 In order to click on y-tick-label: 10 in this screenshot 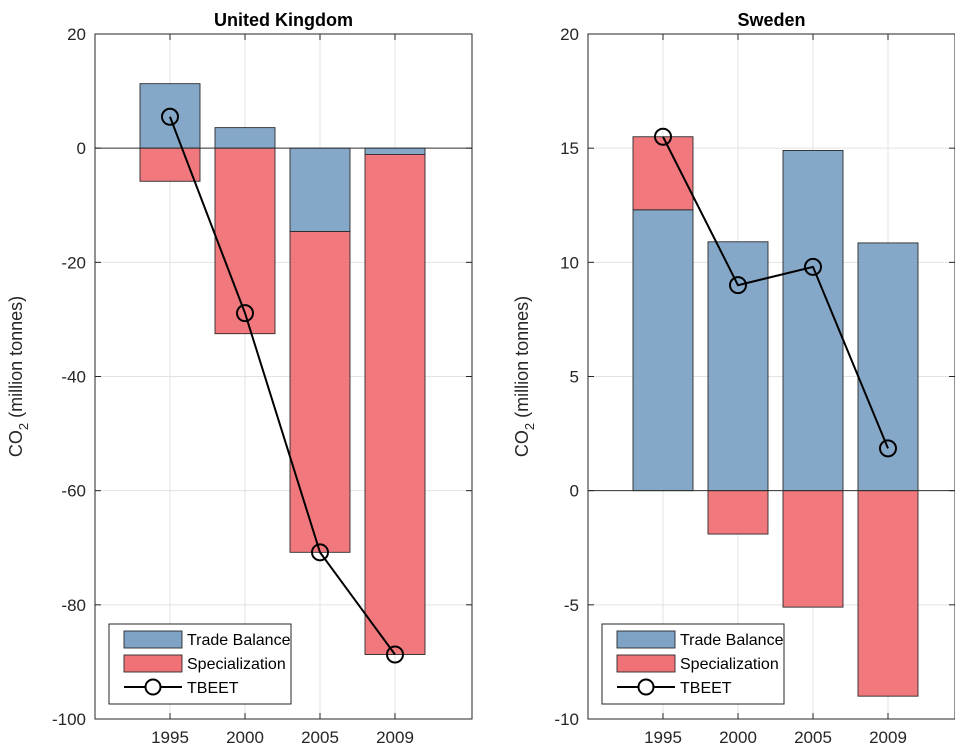, I will do `click(569, 262)`.